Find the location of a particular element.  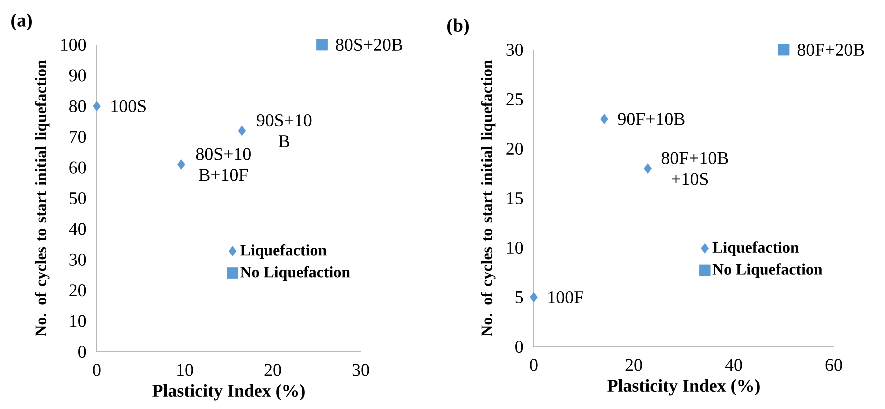

y-tick-label: 5 is located at coordinates (520, 298).